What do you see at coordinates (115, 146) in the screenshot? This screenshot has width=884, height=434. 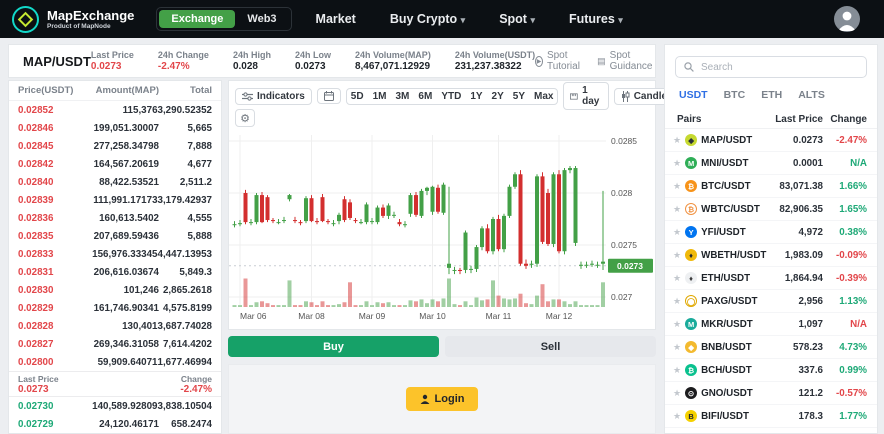 I see `order-book-row: 0.02845 277,258.34798 7,888` at bounding box center [115, 146].